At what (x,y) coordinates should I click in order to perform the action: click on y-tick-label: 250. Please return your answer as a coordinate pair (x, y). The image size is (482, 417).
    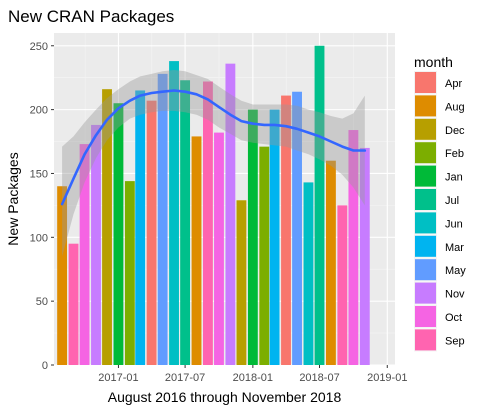
    Looking at the image, I should click on (39, 47).